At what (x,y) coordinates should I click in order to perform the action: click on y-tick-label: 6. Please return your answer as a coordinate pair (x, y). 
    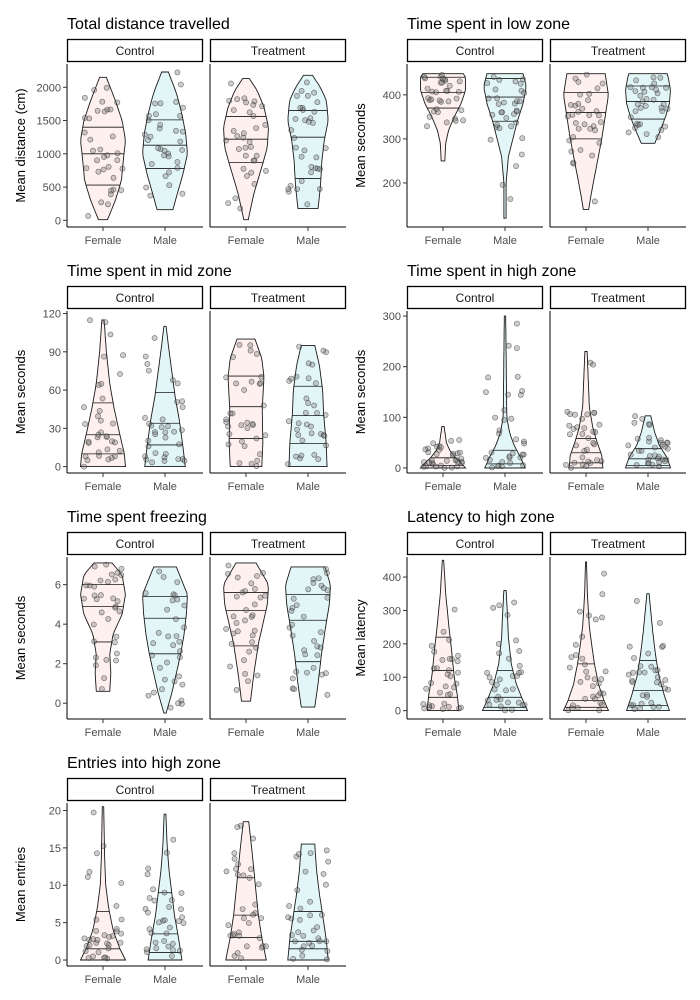
    Looking at the image, I should click on (58, 586).